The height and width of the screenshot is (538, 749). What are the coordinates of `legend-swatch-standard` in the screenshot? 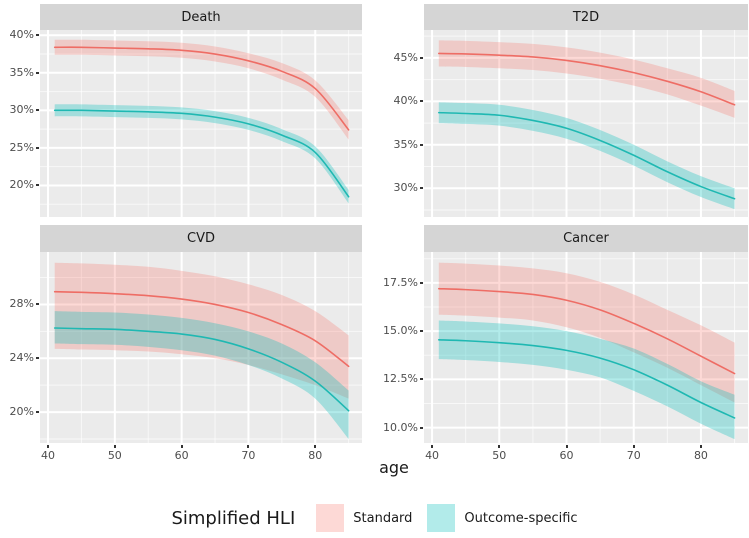 It's located at (330, 518).